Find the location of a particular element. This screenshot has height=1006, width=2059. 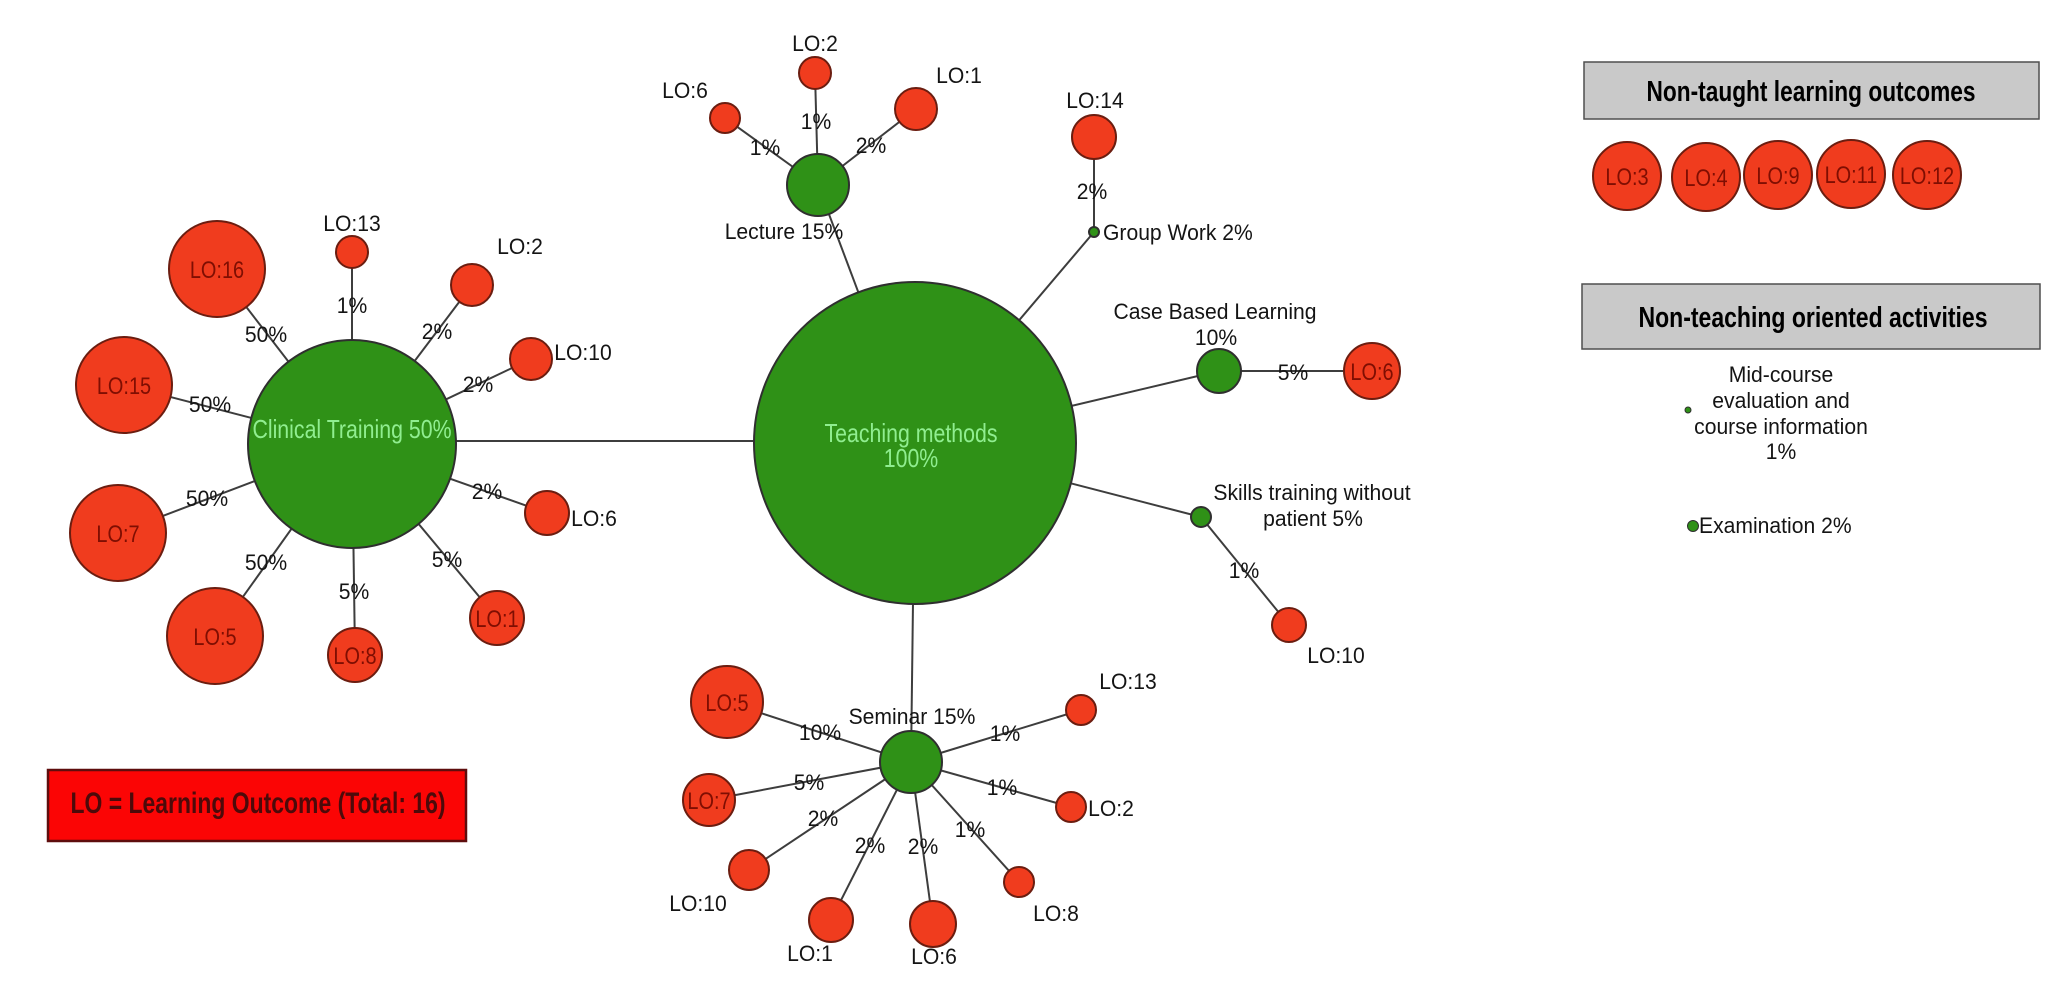

svg-text:LO = Learning Outcome (Total:: LO = Learning Outcome (Total: 16) is located at coordinates (258, 803).